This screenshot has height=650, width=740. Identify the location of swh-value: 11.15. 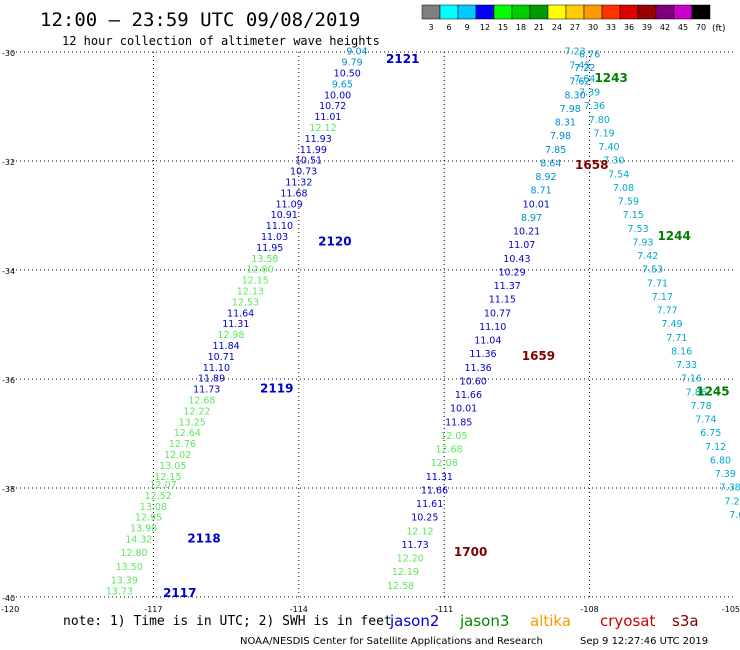
(502, 300).